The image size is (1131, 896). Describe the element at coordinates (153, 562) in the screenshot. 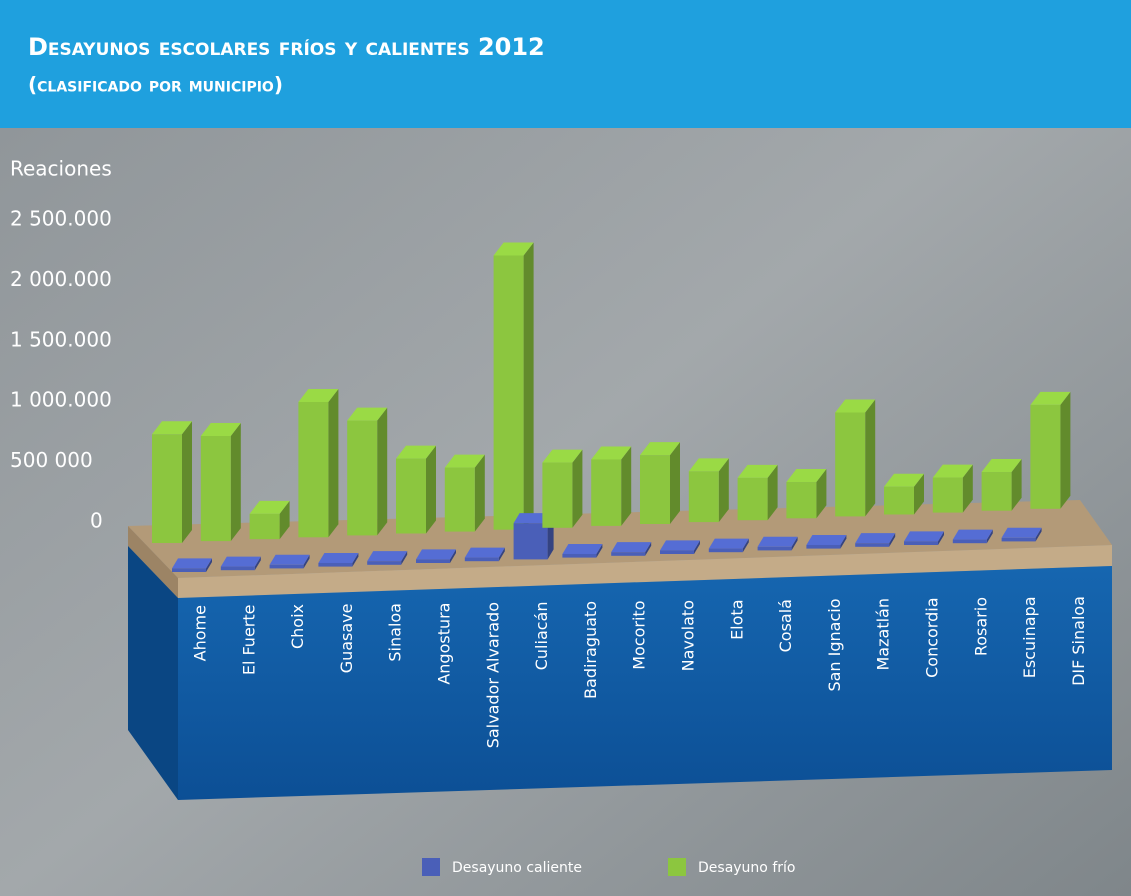

I see `platform-left` at that location.